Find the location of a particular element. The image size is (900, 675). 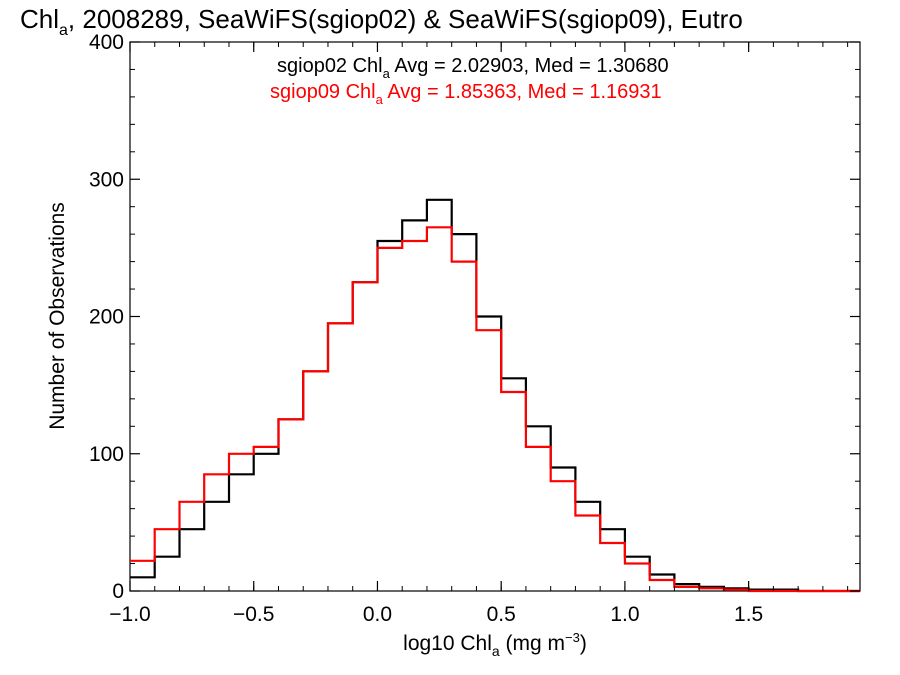

x-tick-label: −0.5 is located at coordinates (253, 614).